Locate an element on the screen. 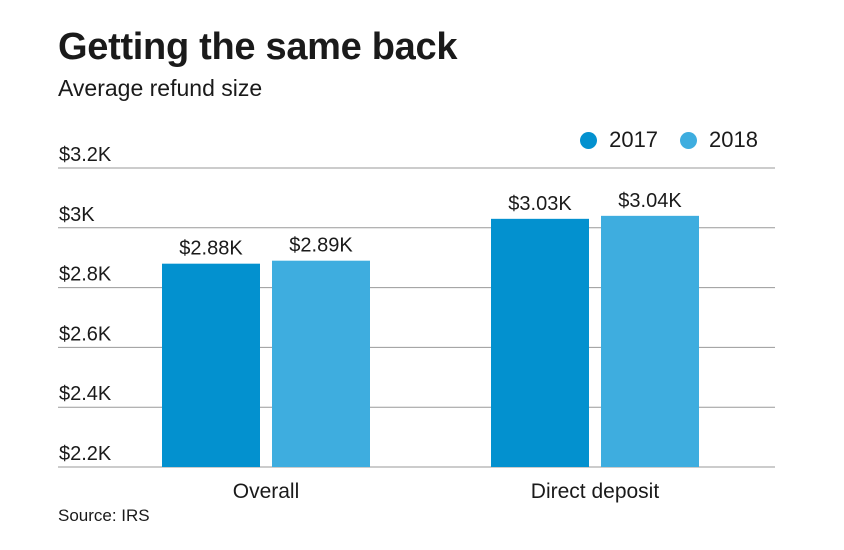 The height and width of the screenshot is (550, 844). legend-item-2017: 2017 is located at coordinates (619, 140).